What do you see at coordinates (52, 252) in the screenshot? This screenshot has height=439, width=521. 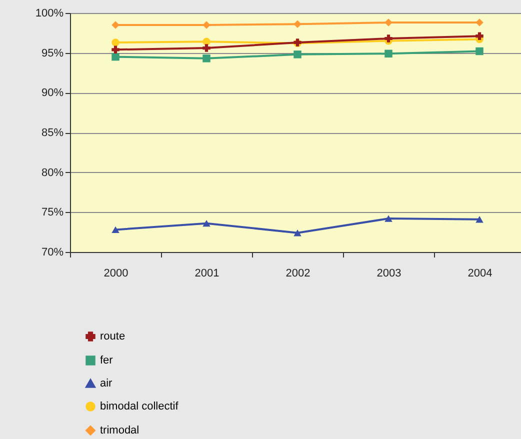 I see `y-tick-label: 70%` at bounding box center [52, 252].